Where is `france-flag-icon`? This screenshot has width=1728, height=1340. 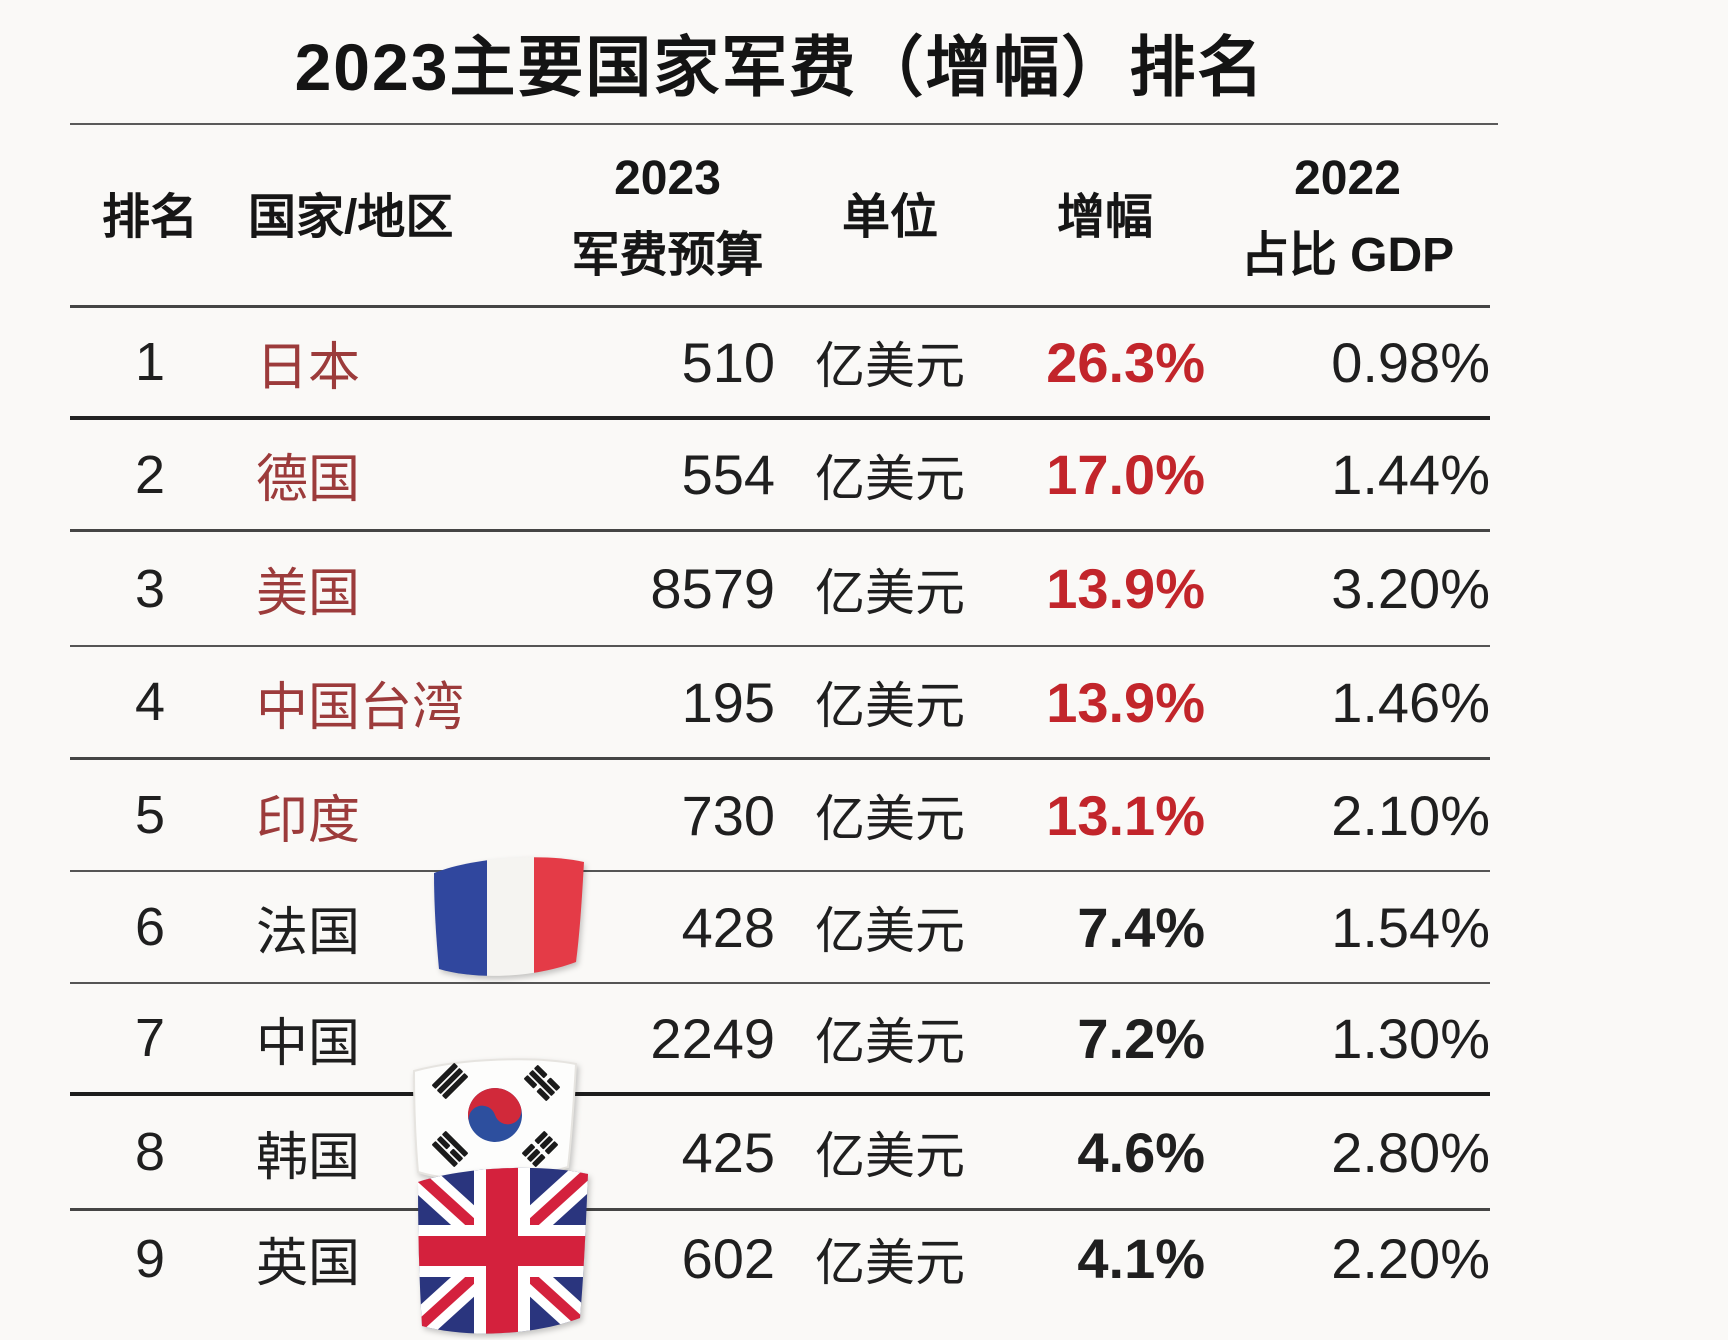 france-flag-icon is located at coordinates (509, 916).